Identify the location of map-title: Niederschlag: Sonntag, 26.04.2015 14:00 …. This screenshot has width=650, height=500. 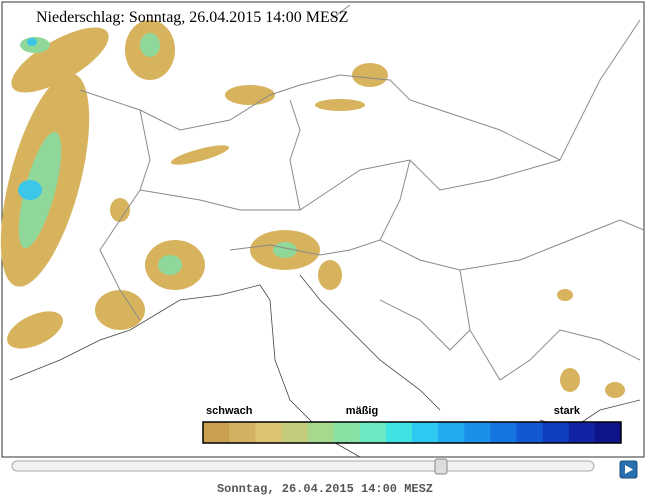
(192, 17).